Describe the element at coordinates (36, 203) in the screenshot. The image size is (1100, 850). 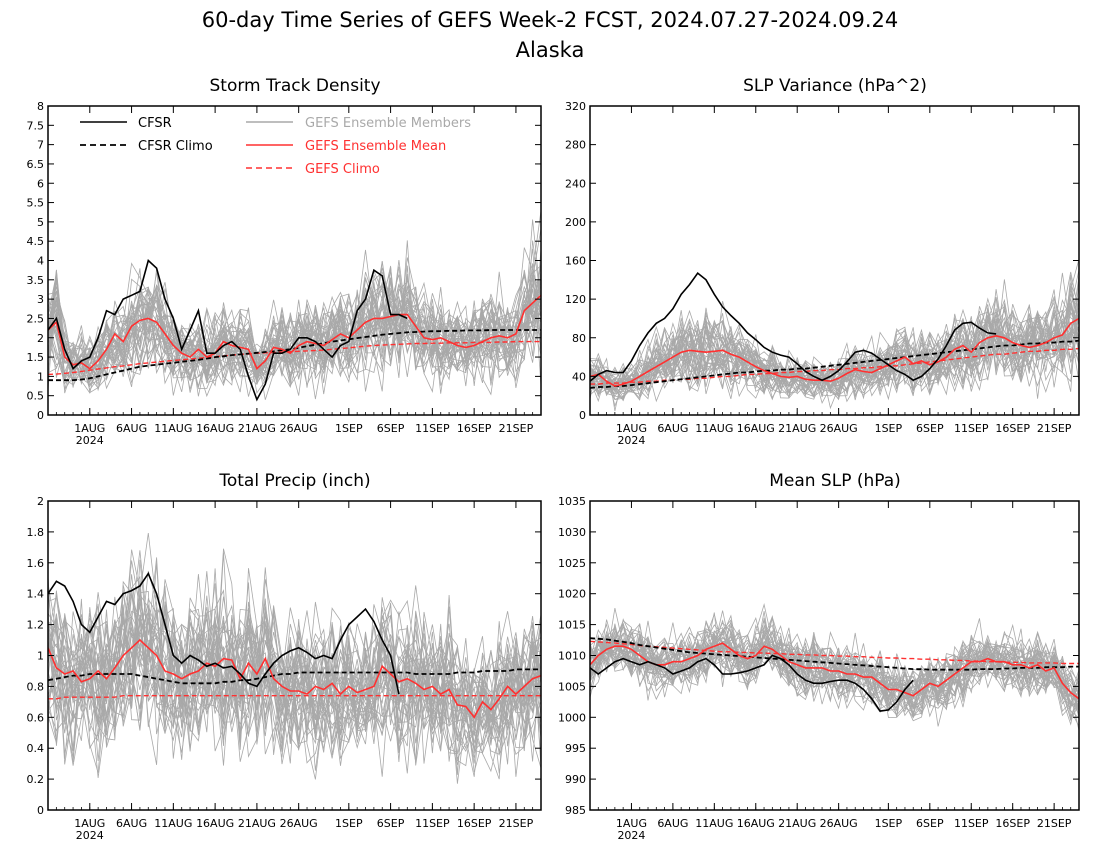
I see `y-tick-label: 5.5` at that location.